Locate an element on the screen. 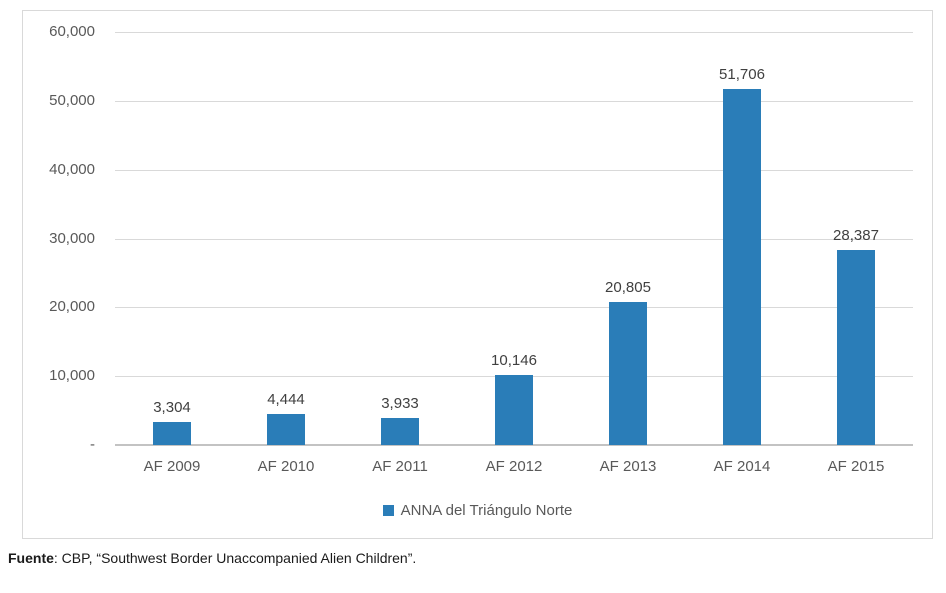 The width and height of the screenshot is (946, 593). bar-af-2009 is located at coordinates (172, 433).